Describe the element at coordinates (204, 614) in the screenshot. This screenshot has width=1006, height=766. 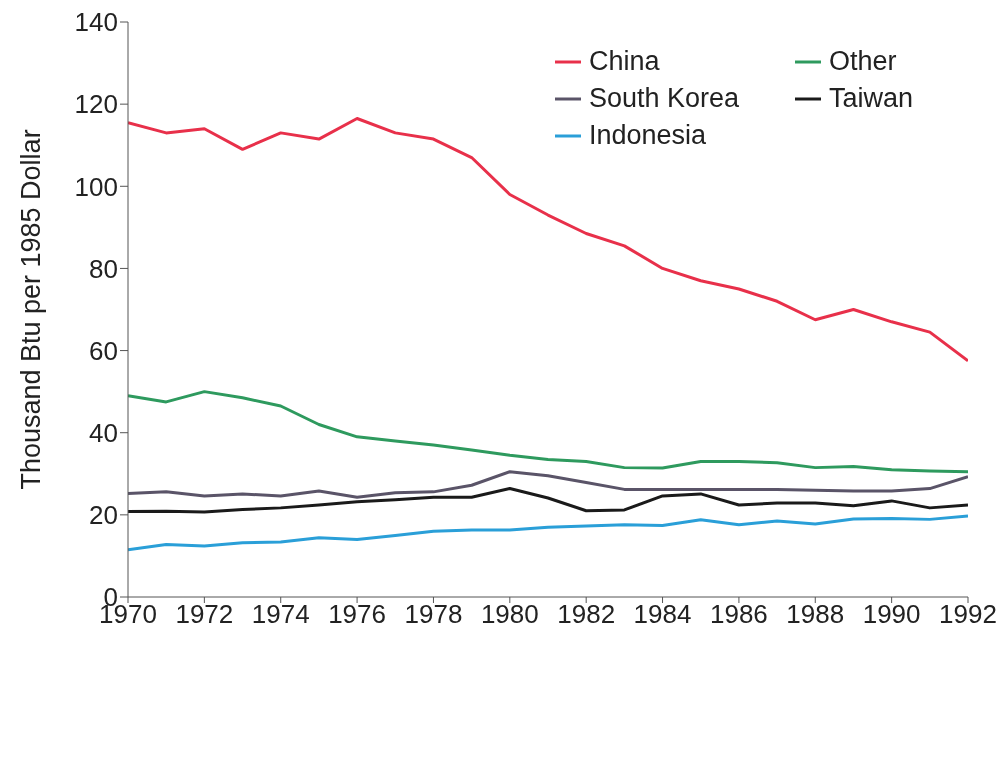
I see `x-tick-label: 1972` at that location.